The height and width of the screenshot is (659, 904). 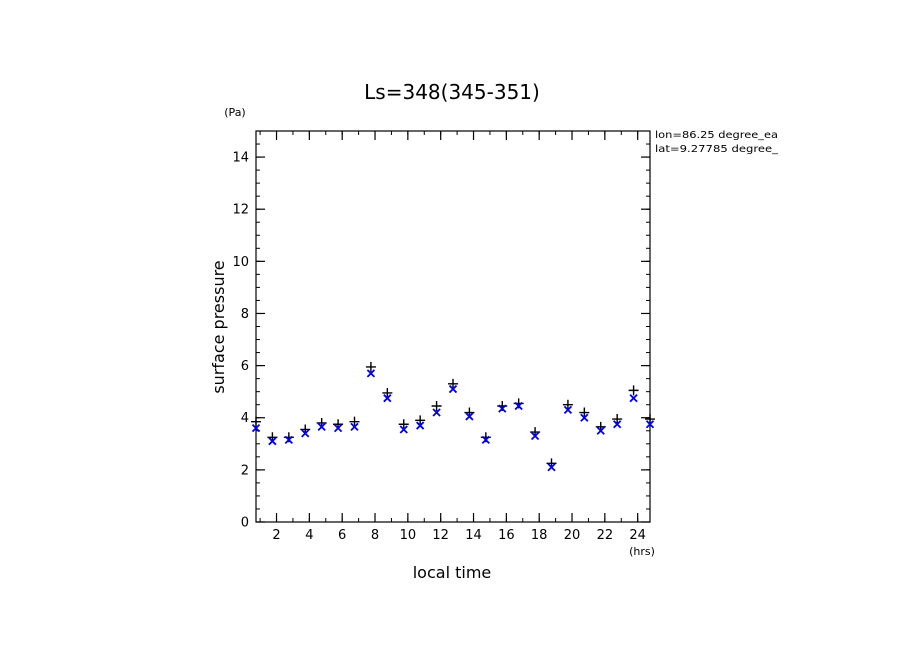 I want to click on x-tick-label: 8, so click(x=375, y=535).